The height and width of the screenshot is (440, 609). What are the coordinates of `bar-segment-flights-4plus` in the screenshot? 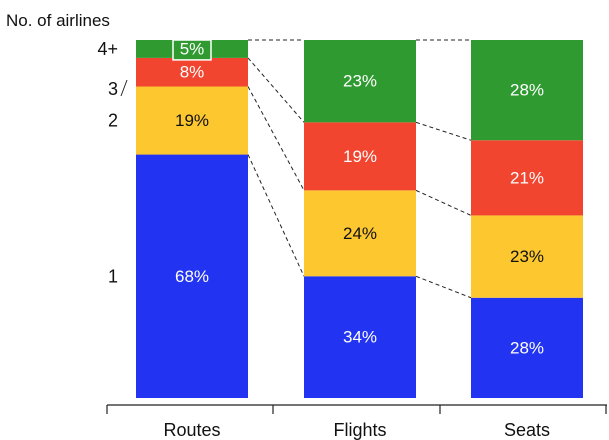 It's located at (360, 81).